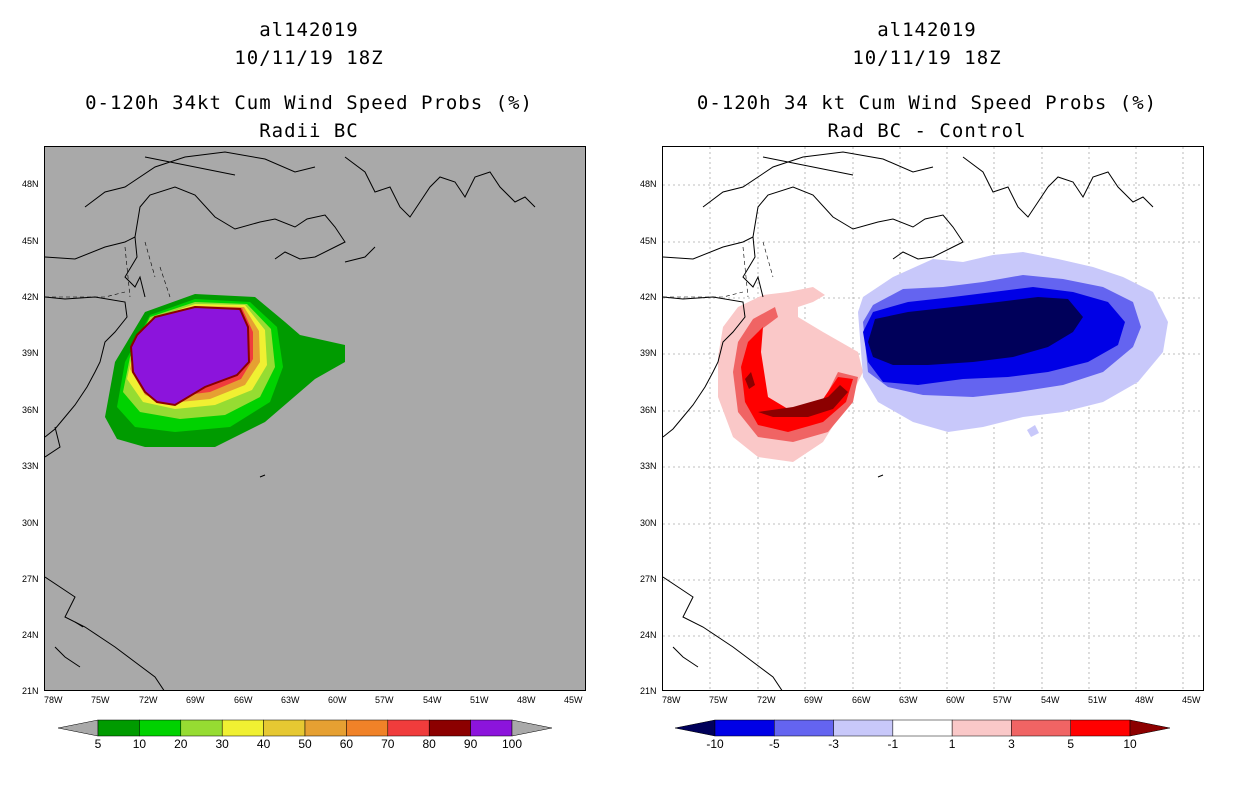 The height and width of the screenshot is (800, 1236). I want to click on right-state-borders, so click(718, 269).